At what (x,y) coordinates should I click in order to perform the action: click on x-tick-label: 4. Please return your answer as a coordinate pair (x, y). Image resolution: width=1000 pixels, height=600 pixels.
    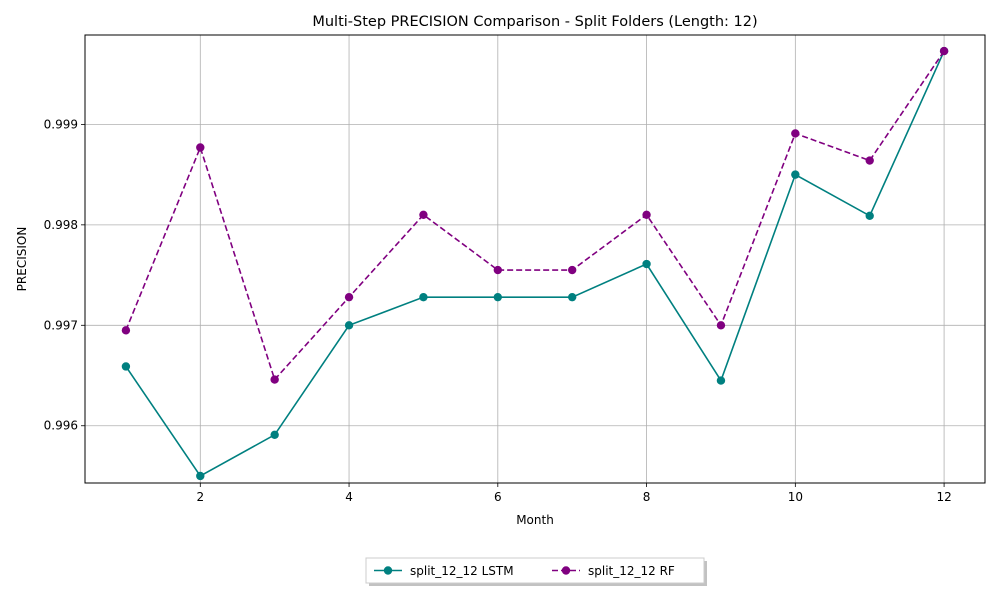
    Looking at the image, I should click on (349, 497).